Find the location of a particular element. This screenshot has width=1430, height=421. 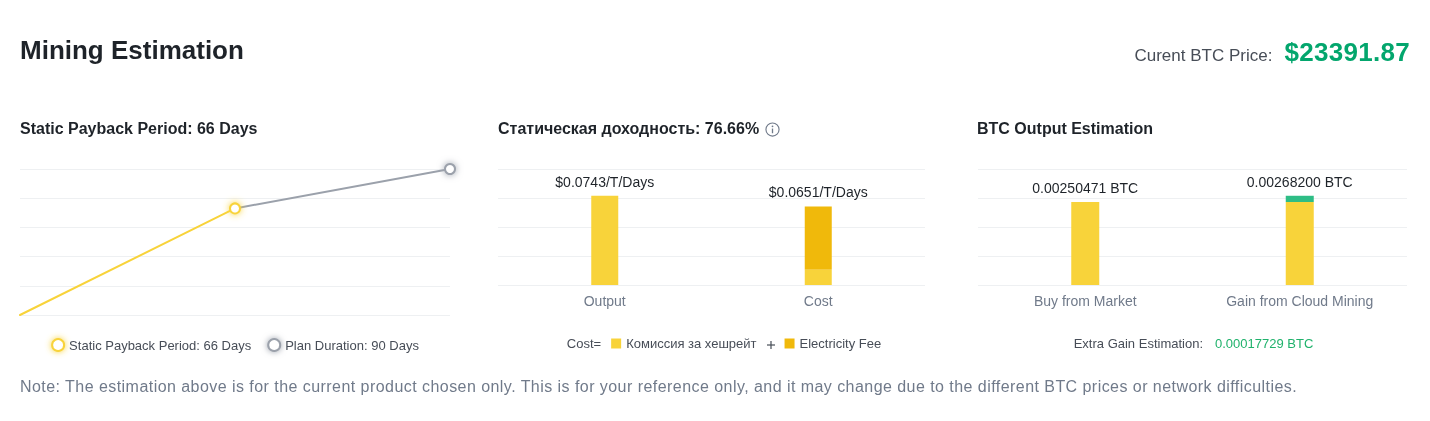

annotation: $0.0743/T/Days is located at coordinates (605, 181).